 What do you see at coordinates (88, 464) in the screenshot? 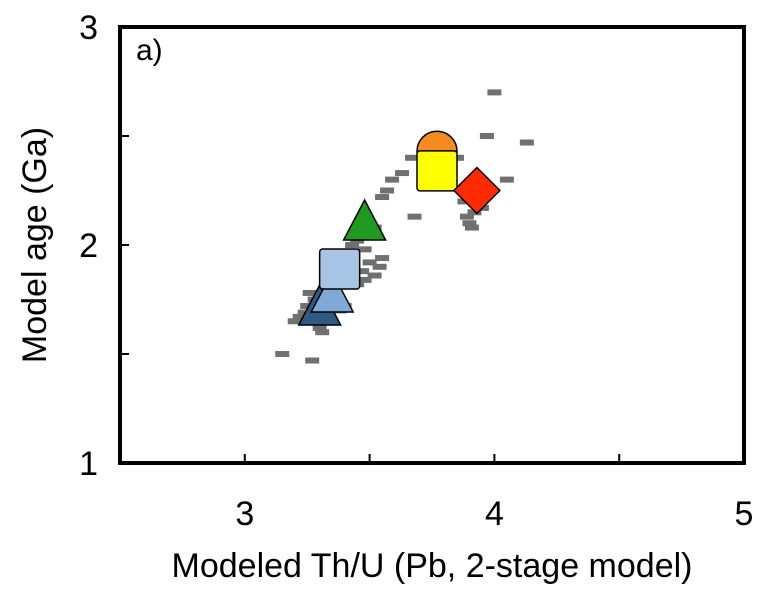
I see `y-tick-label-0: 1` at bounding box center [88, 464].